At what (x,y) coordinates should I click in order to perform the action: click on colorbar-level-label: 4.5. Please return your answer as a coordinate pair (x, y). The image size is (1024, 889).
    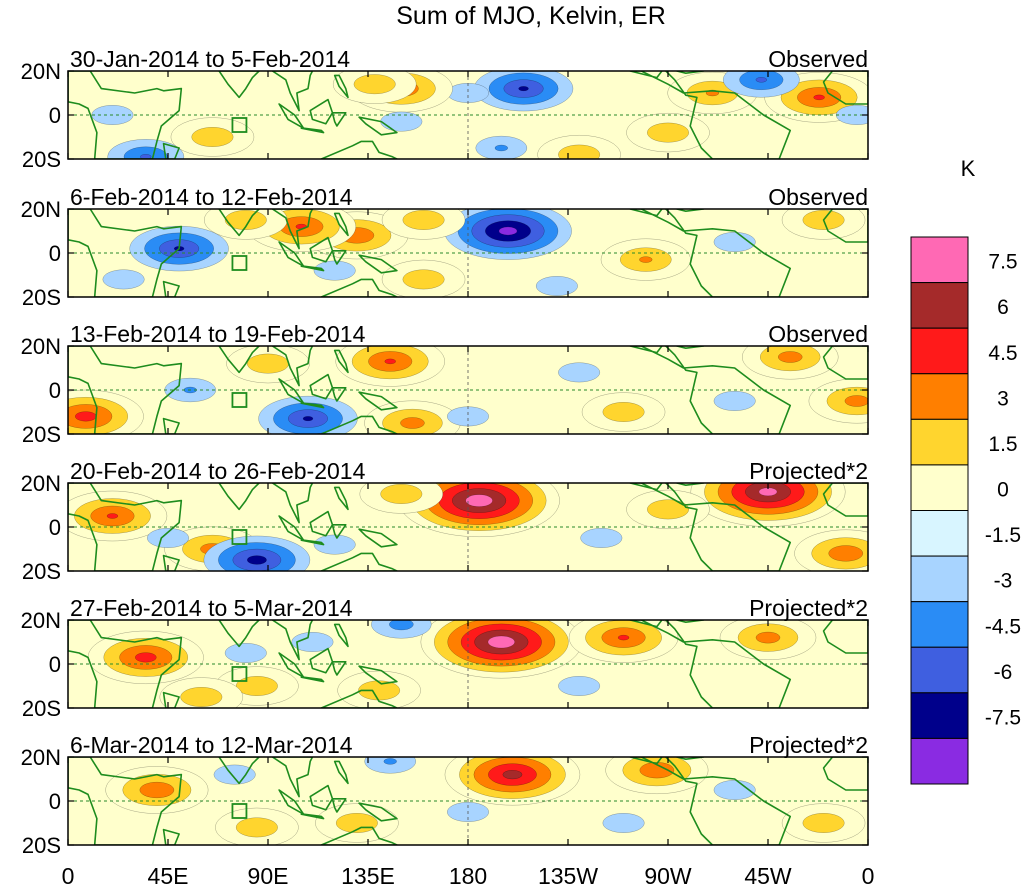
    Looking at the image, I should click on (1002, 353).